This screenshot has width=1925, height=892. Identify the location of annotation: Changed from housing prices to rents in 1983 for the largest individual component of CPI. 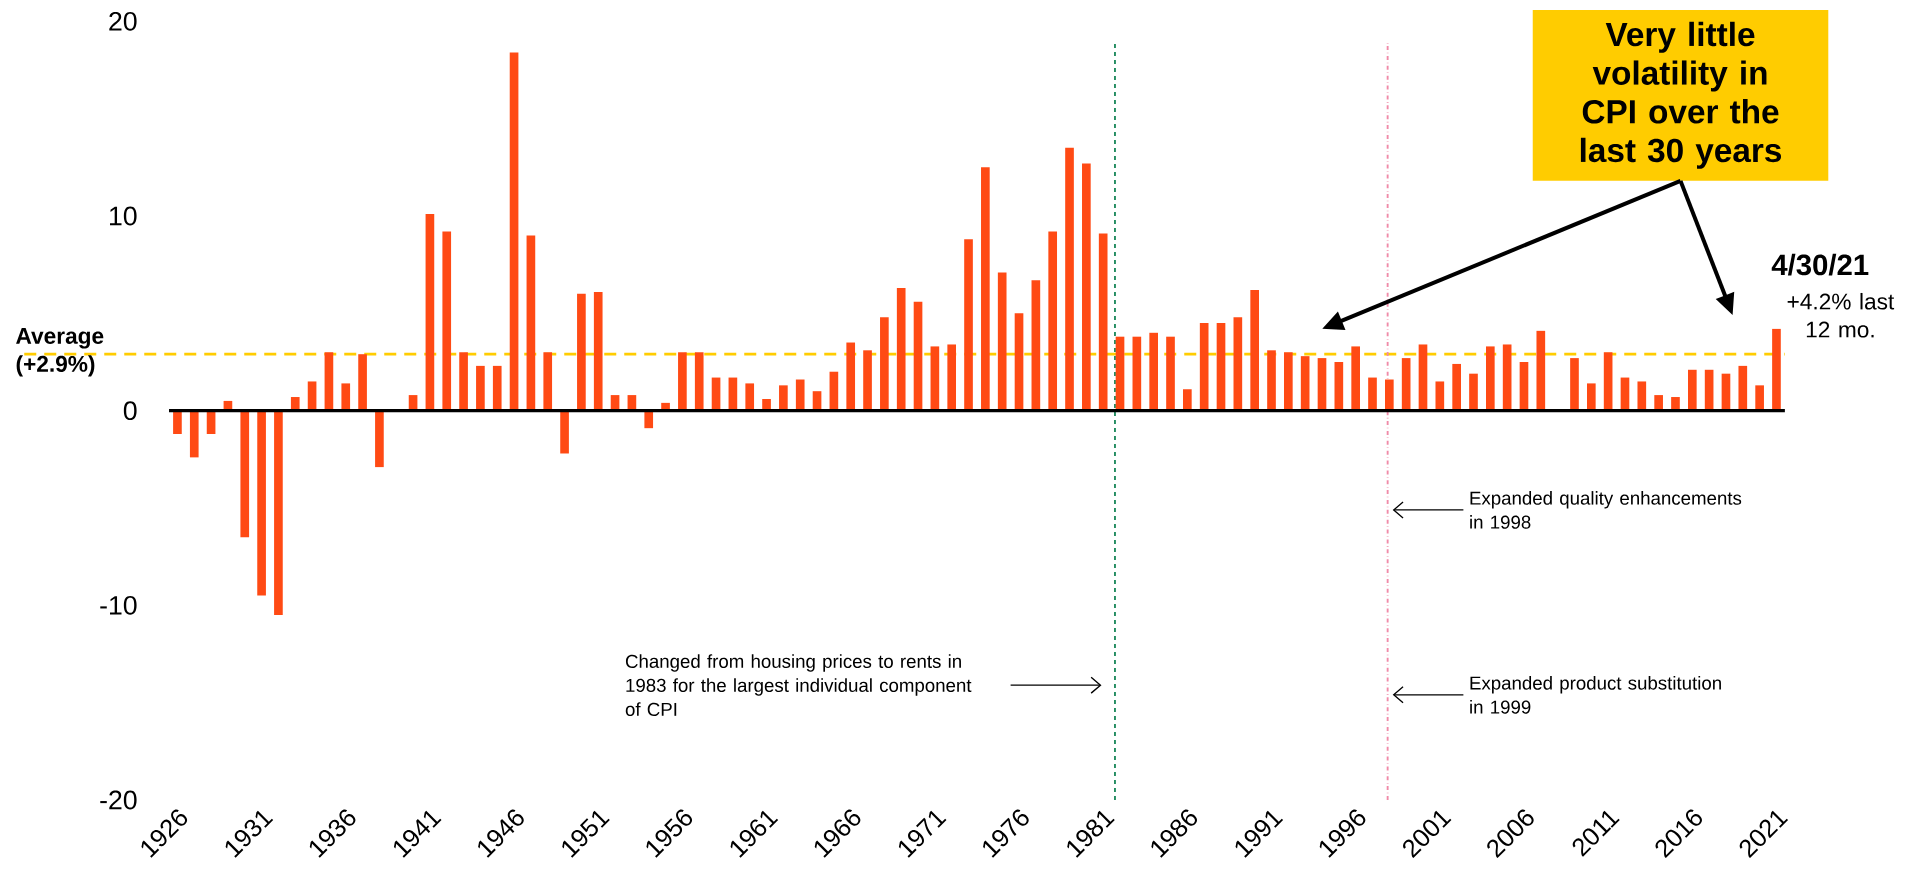
(798, 685).